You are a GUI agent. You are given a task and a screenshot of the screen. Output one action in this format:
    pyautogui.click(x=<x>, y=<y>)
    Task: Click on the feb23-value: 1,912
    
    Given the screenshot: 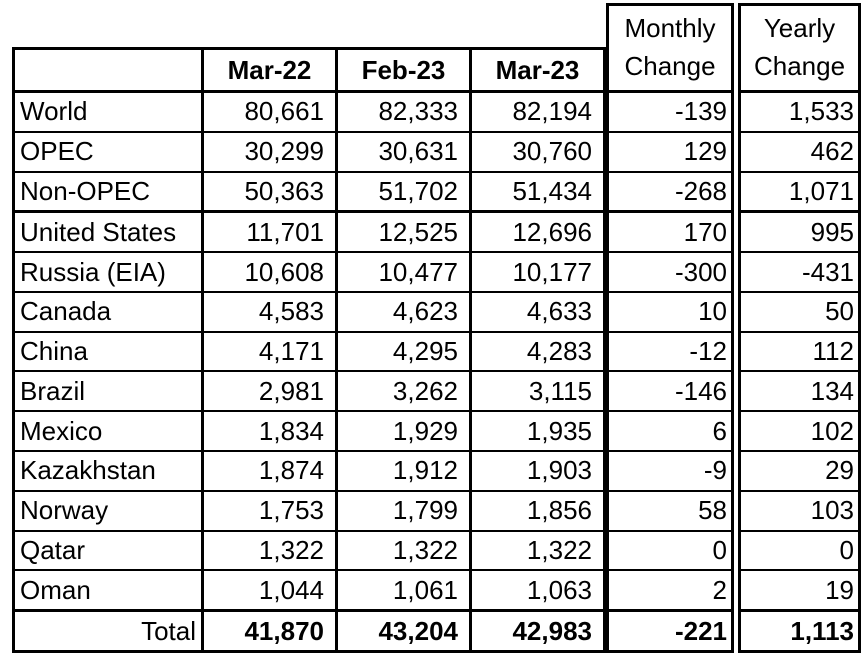 What is the action you would take?
    pyautogui.click(x=405, y=471)
    